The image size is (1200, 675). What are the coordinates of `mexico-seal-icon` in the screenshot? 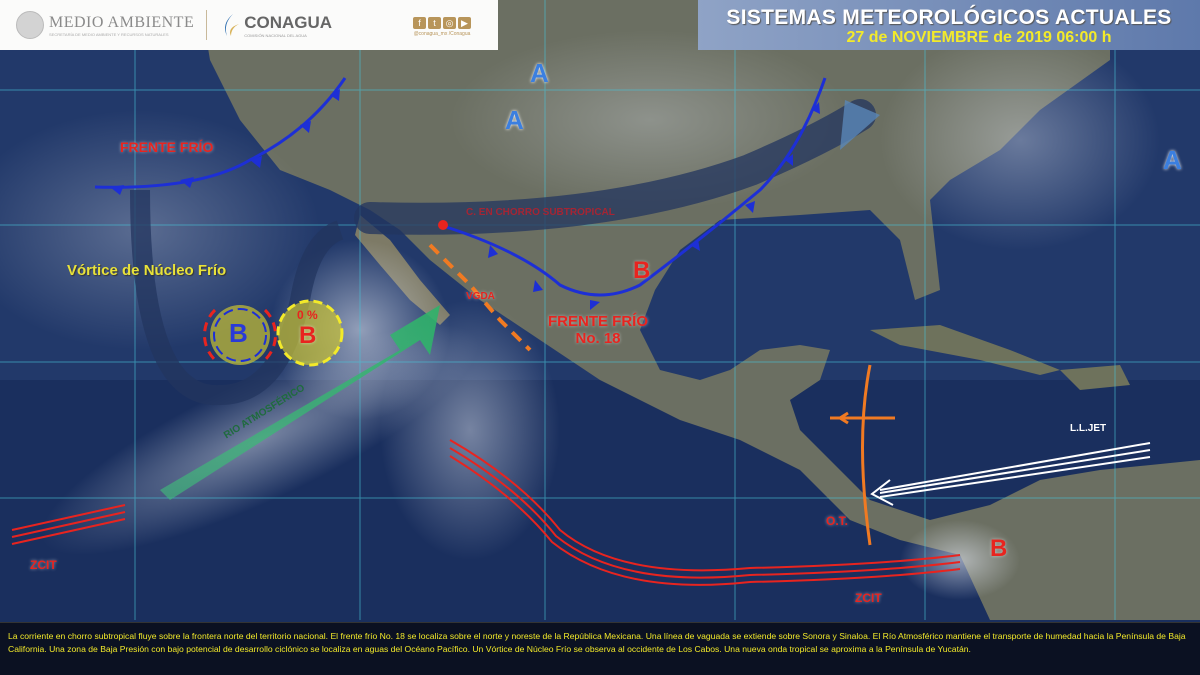 It's located at (30, 25).